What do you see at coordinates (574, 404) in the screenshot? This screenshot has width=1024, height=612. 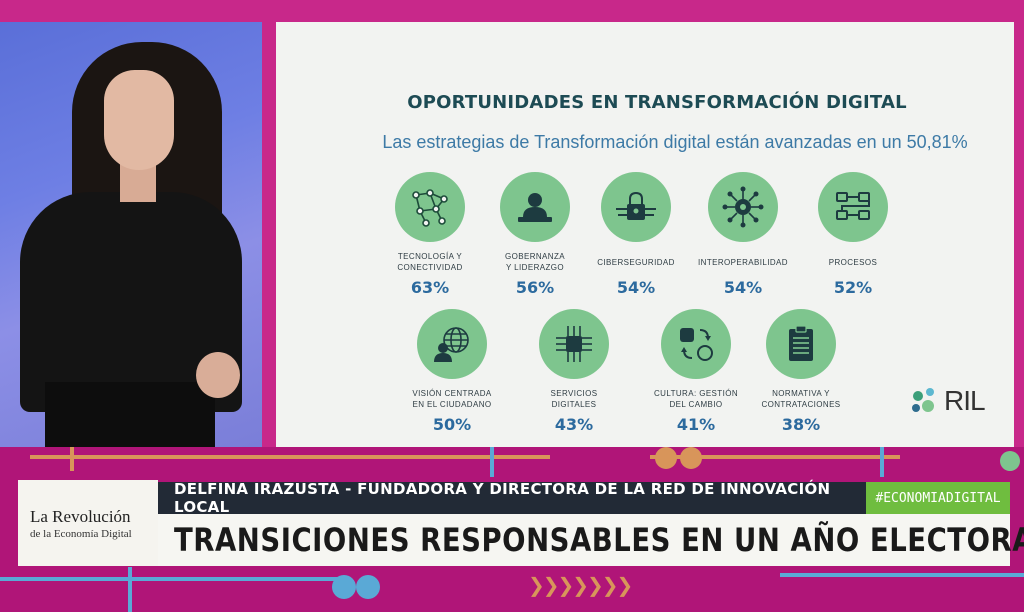 I see `item-label: DIGITALES` at bounding box center [574, 404].